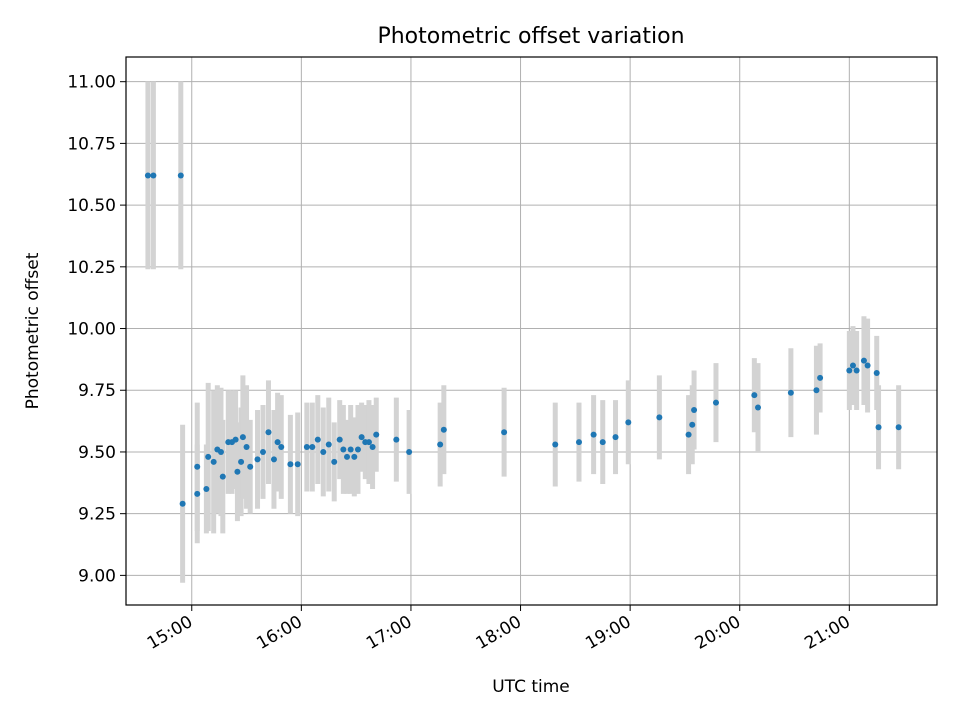  I want to click on y-tick-label: 9.25, so click(97, 515).